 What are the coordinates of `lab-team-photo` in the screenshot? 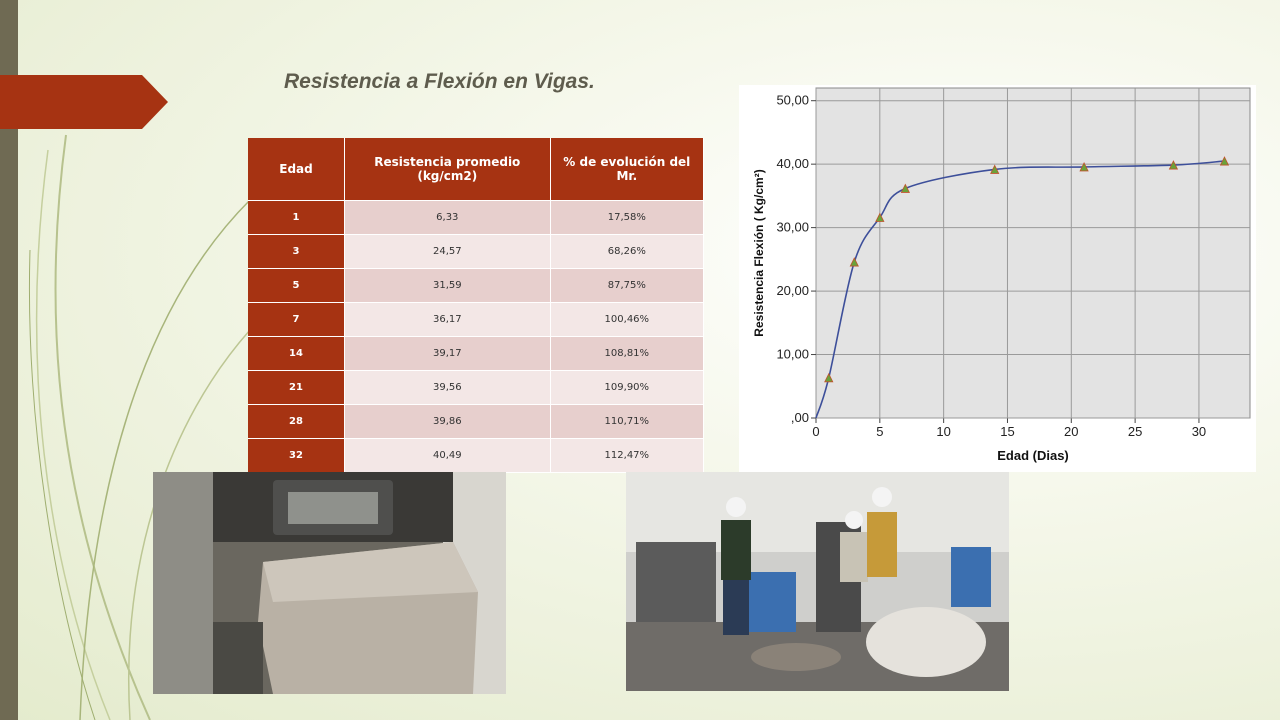 It's located at (817, 581).